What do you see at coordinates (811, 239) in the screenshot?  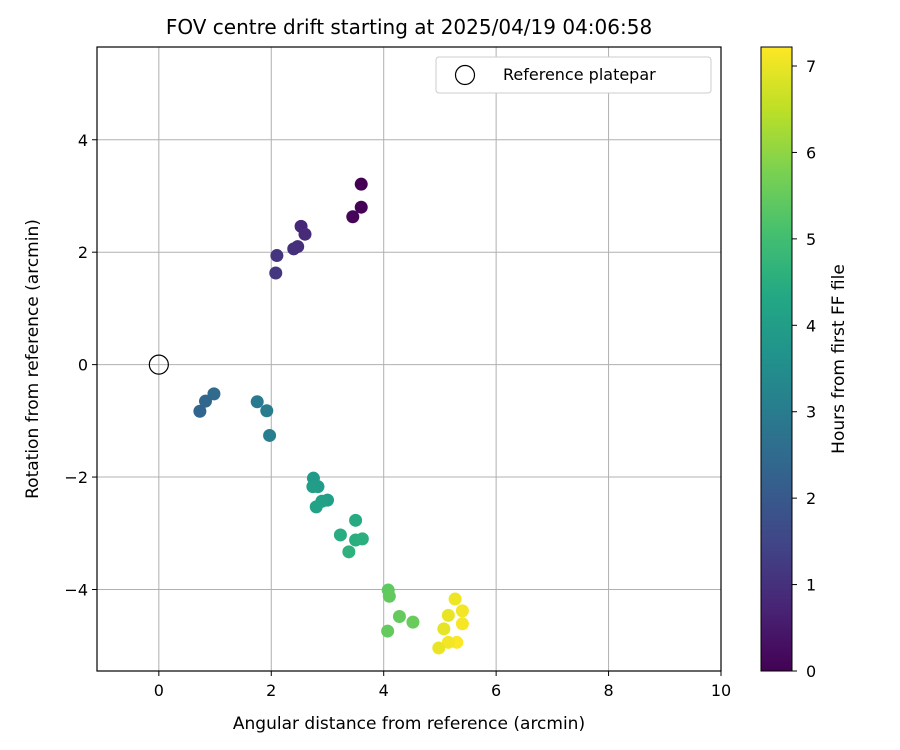 I see `colorbar-tick-label: 5` at bounding box center [811, 239].